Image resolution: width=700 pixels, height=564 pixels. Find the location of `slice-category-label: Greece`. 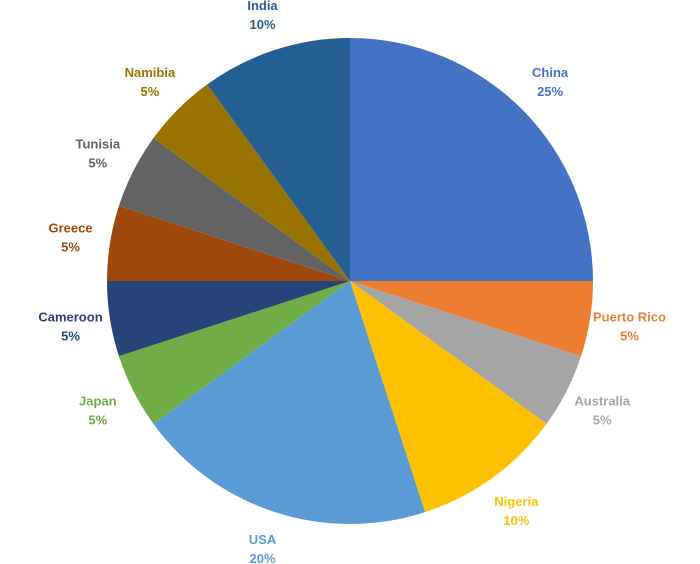

slice-category-label: Greece is located at coordinates (70, 228).